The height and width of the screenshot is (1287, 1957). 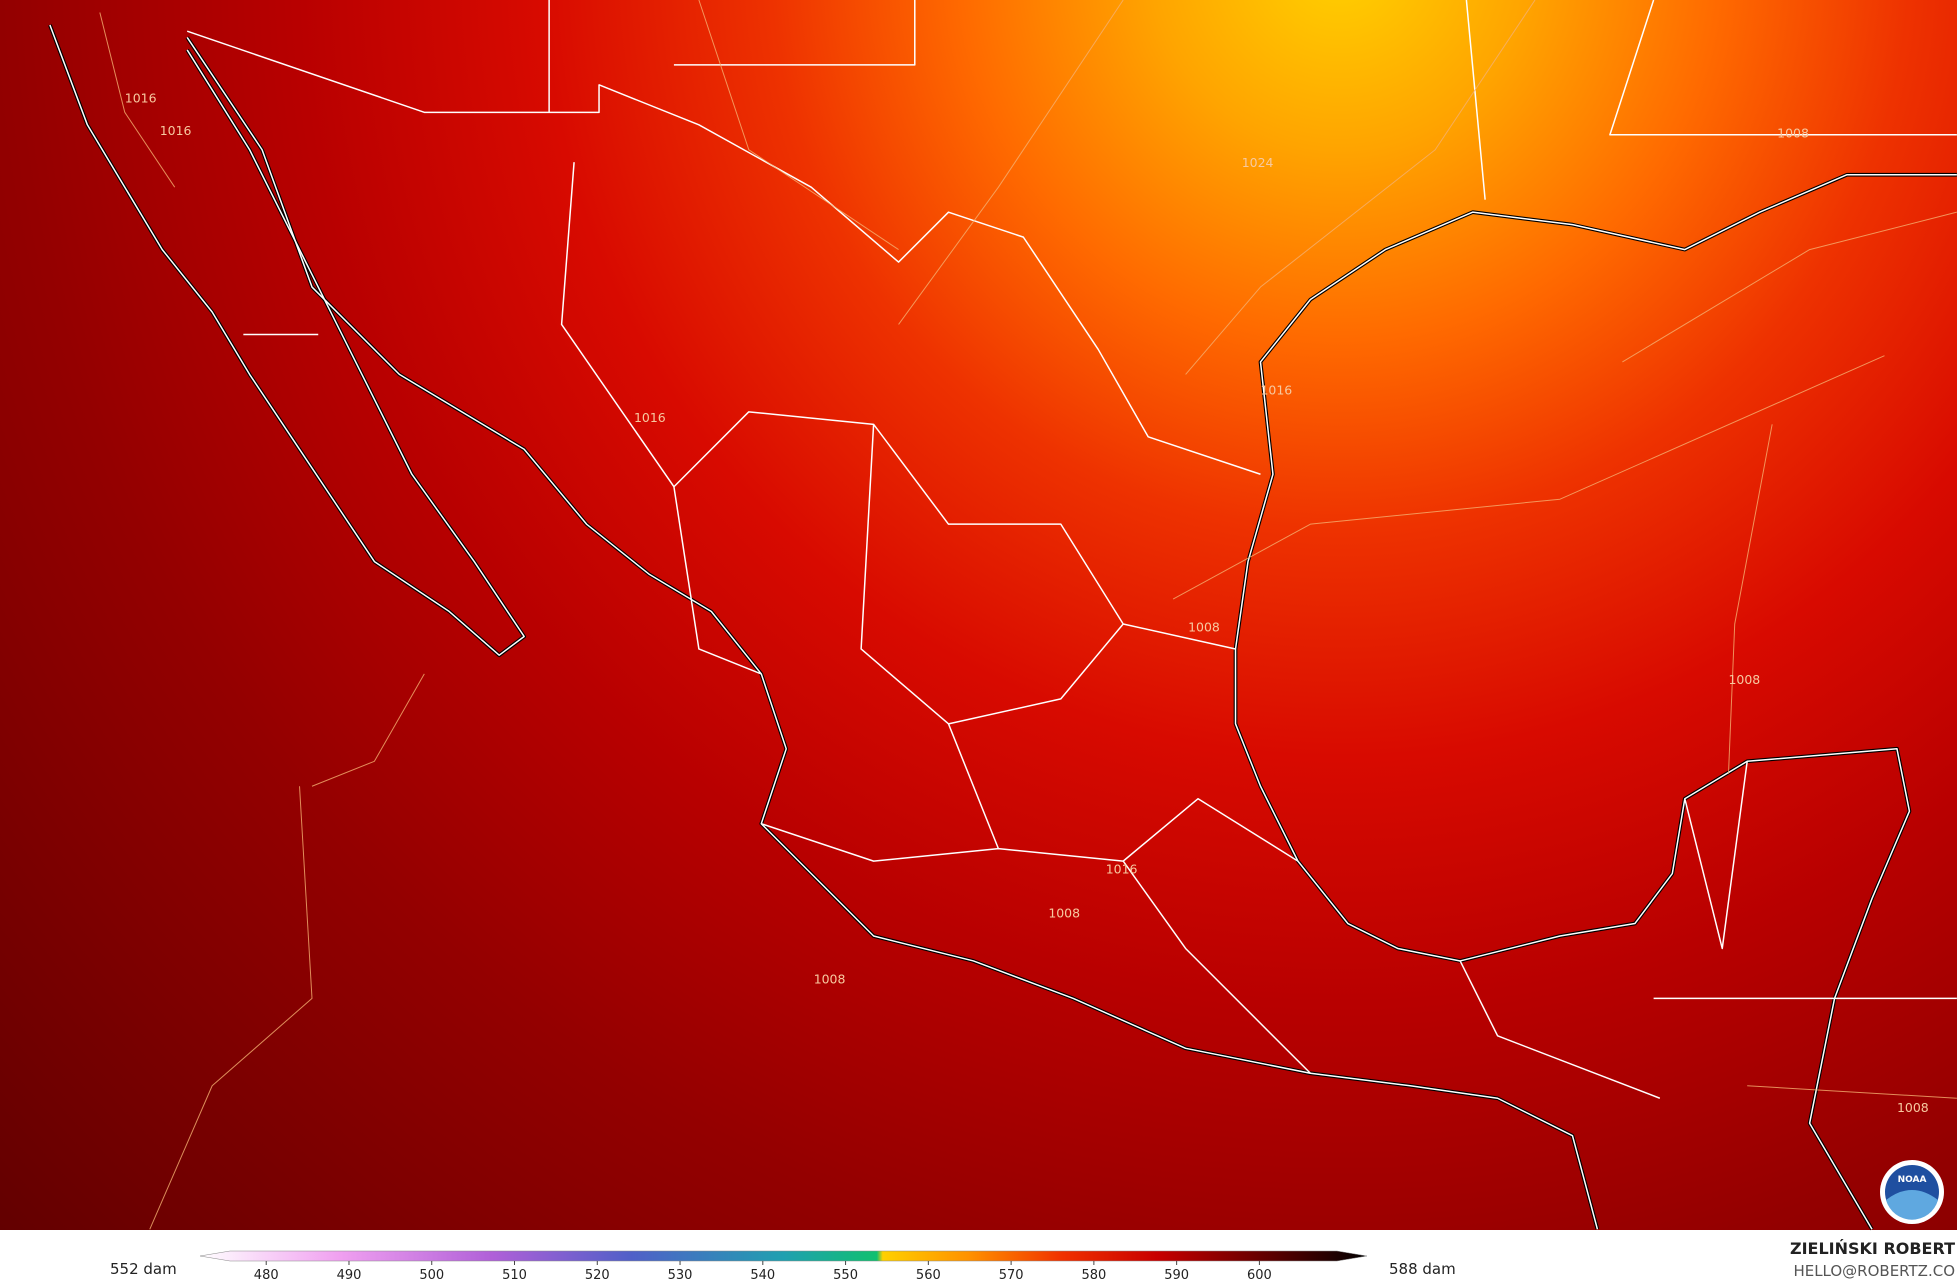 I want to click on colorbar: 480 490 500 510 520 530 540 550 560 570 580 590 600, so click(x=783, y=1266).